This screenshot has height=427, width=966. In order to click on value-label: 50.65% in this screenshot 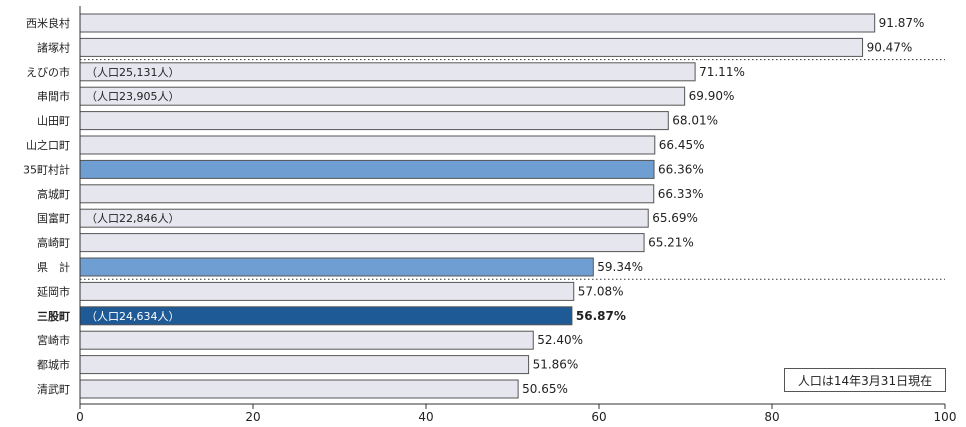, I will do `click(545, 389)`.